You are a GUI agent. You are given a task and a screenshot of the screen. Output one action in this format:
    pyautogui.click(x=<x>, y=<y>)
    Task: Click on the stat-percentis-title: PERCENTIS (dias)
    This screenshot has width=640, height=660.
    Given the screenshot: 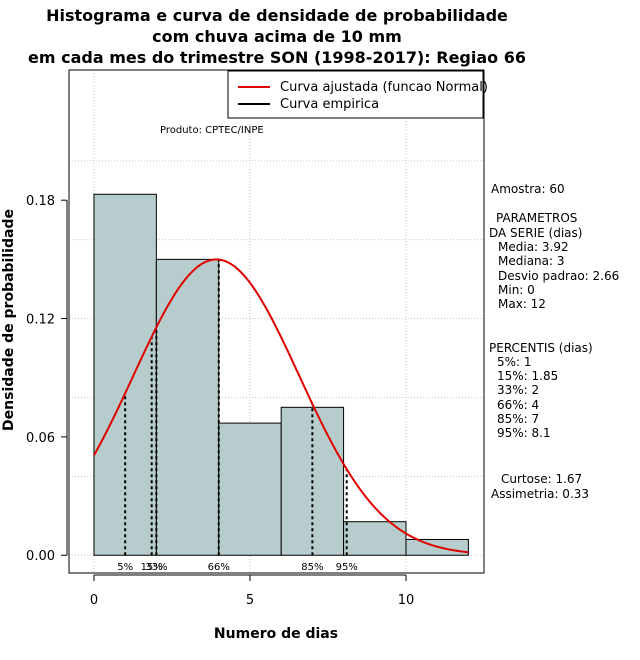 What is the action you would take?
    pyautogui.click(x=541, y=348)
    